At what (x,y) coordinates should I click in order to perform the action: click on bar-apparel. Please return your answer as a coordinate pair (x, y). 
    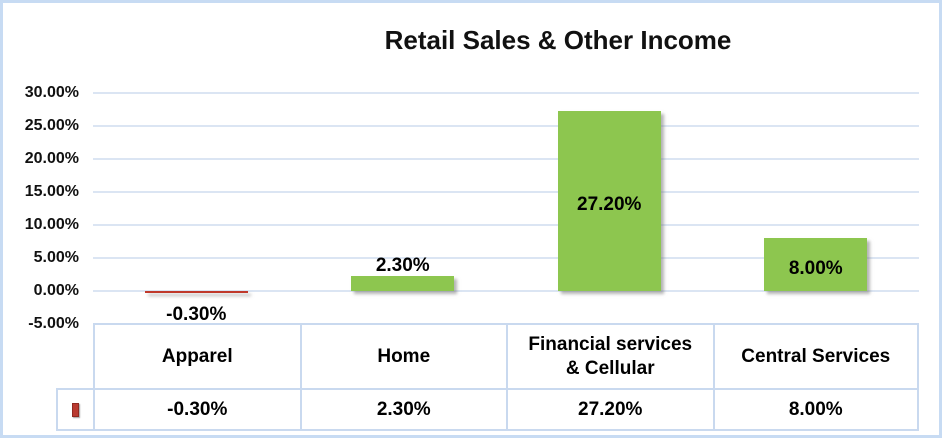
    Looking at the image, I should click on (196, 292).